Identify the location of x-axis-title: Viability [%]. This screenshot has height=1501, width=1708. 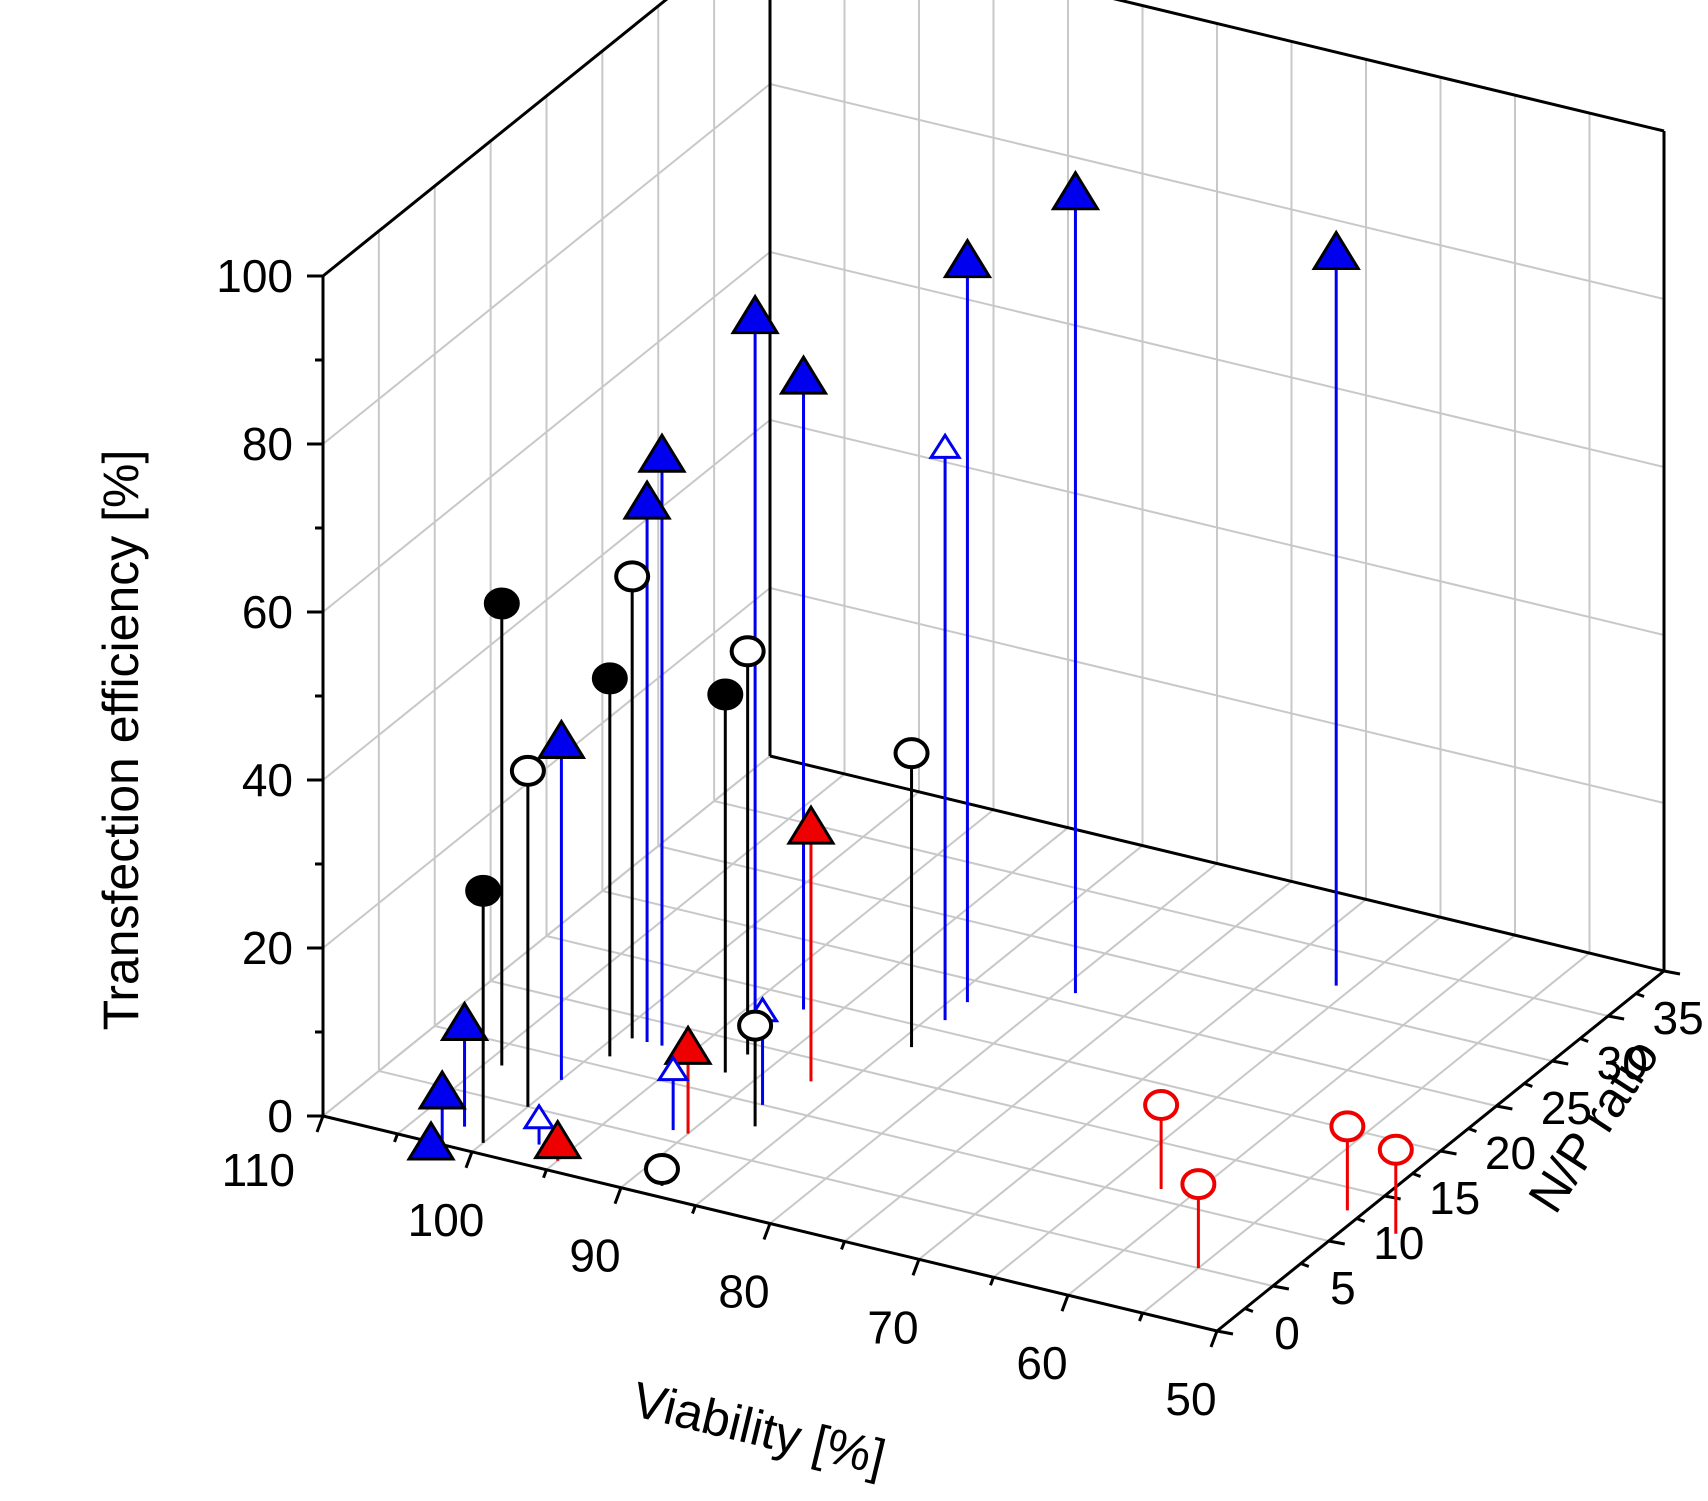
(758, 1428).